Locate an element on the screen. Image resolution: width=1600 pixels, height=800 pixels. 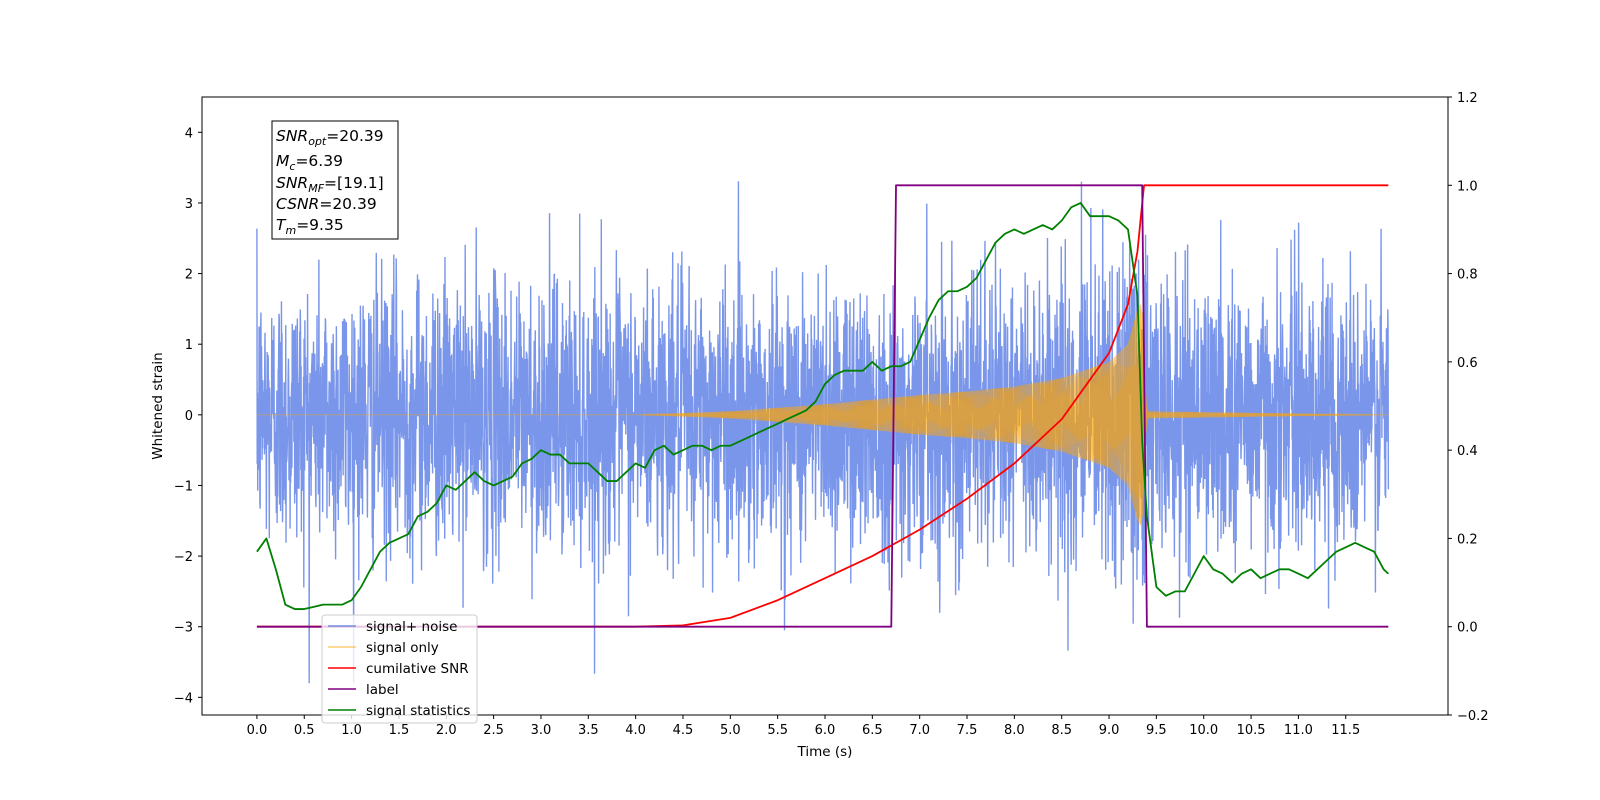
y-axis-left-ticks: 4 3 2 1 0 −1 −2 −3 −4 is located at coordinates (188, 416).